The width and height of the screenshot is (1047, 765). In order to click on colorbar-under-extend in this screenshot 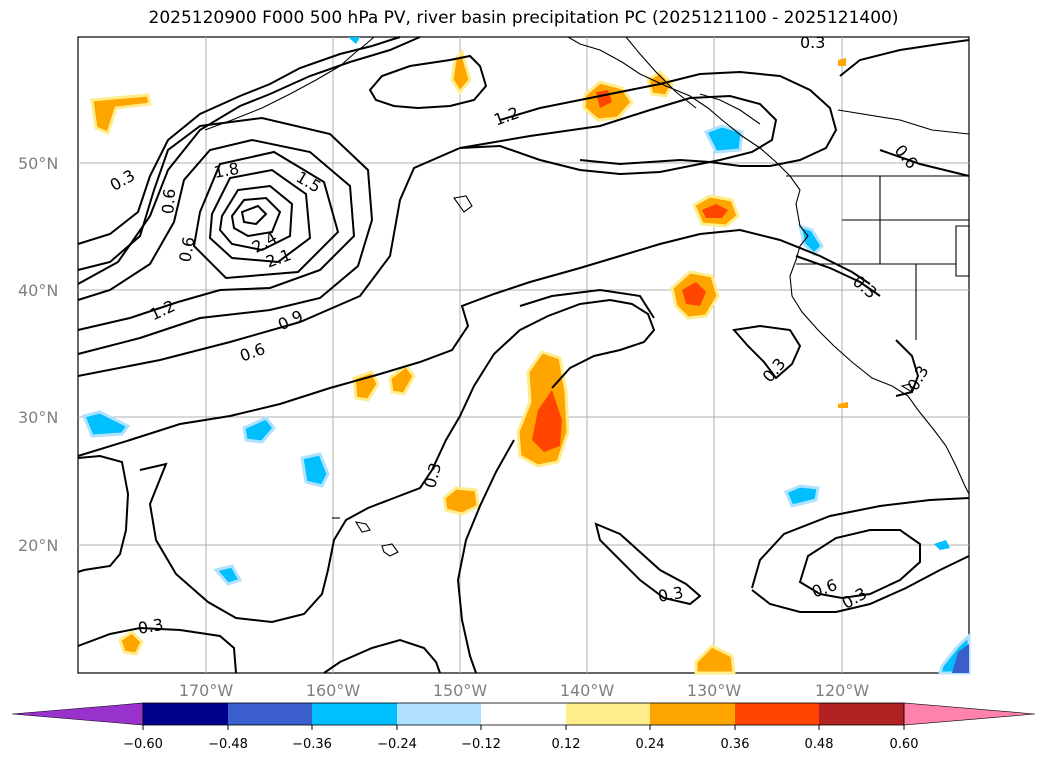, I will do `click(77, 714)`.